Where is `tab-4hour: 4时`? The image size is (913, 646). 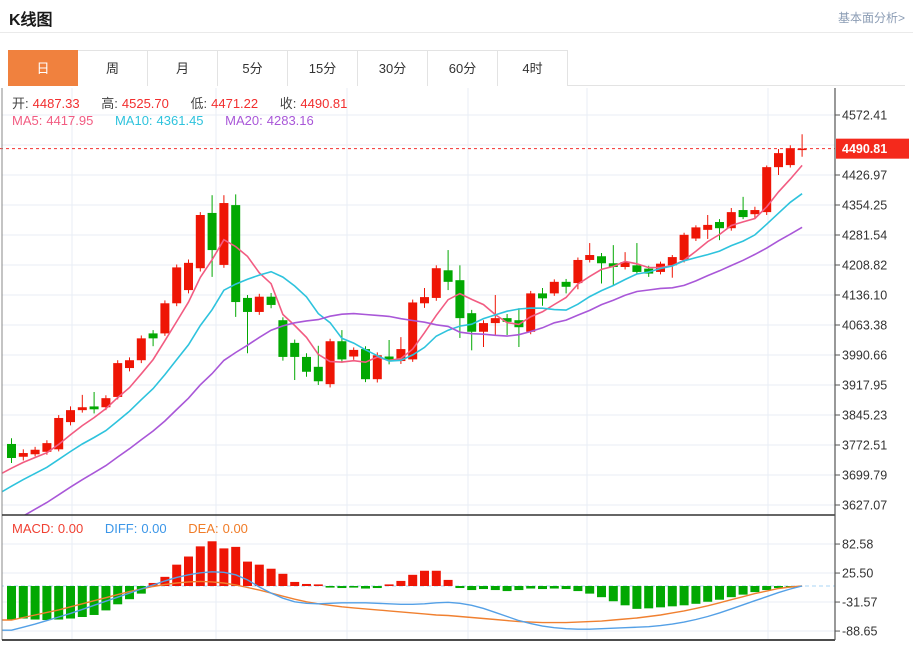 tab-4hour: 4时 is located at coordinates (533, 68).